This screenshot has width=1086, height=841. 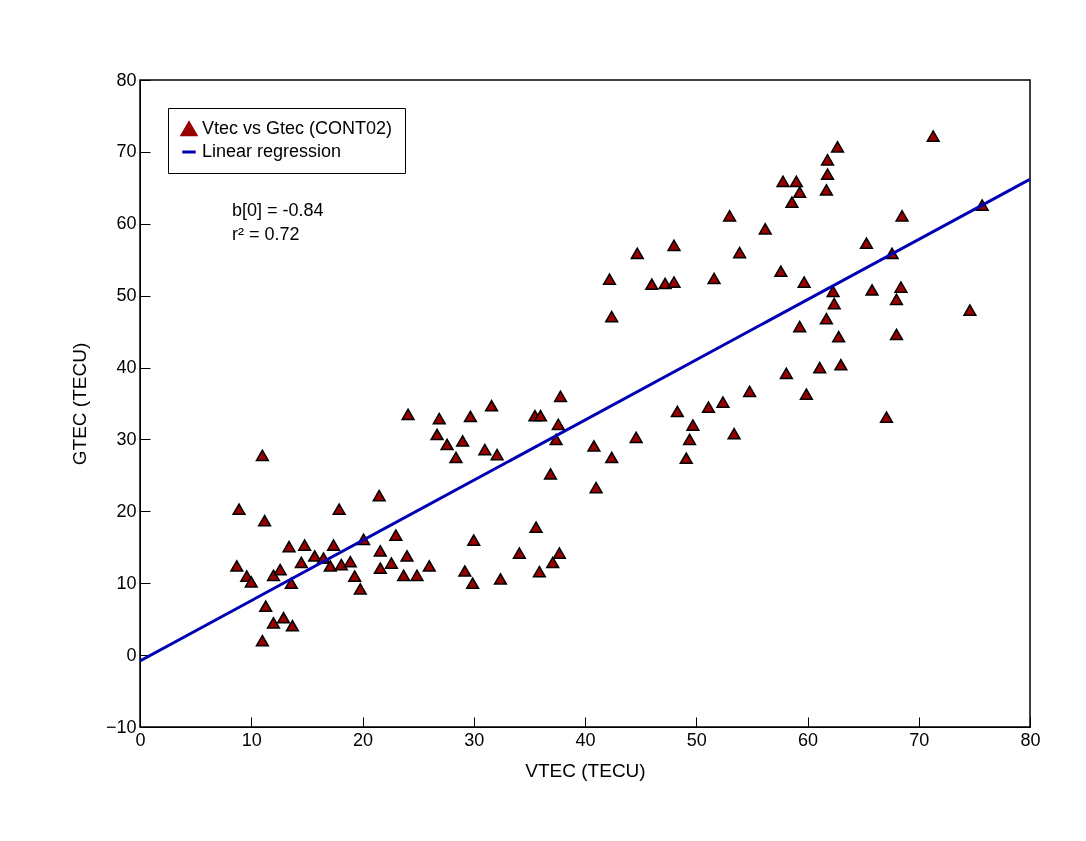 I want to click on x-tick-label: 30, so click(x=474, y=739).